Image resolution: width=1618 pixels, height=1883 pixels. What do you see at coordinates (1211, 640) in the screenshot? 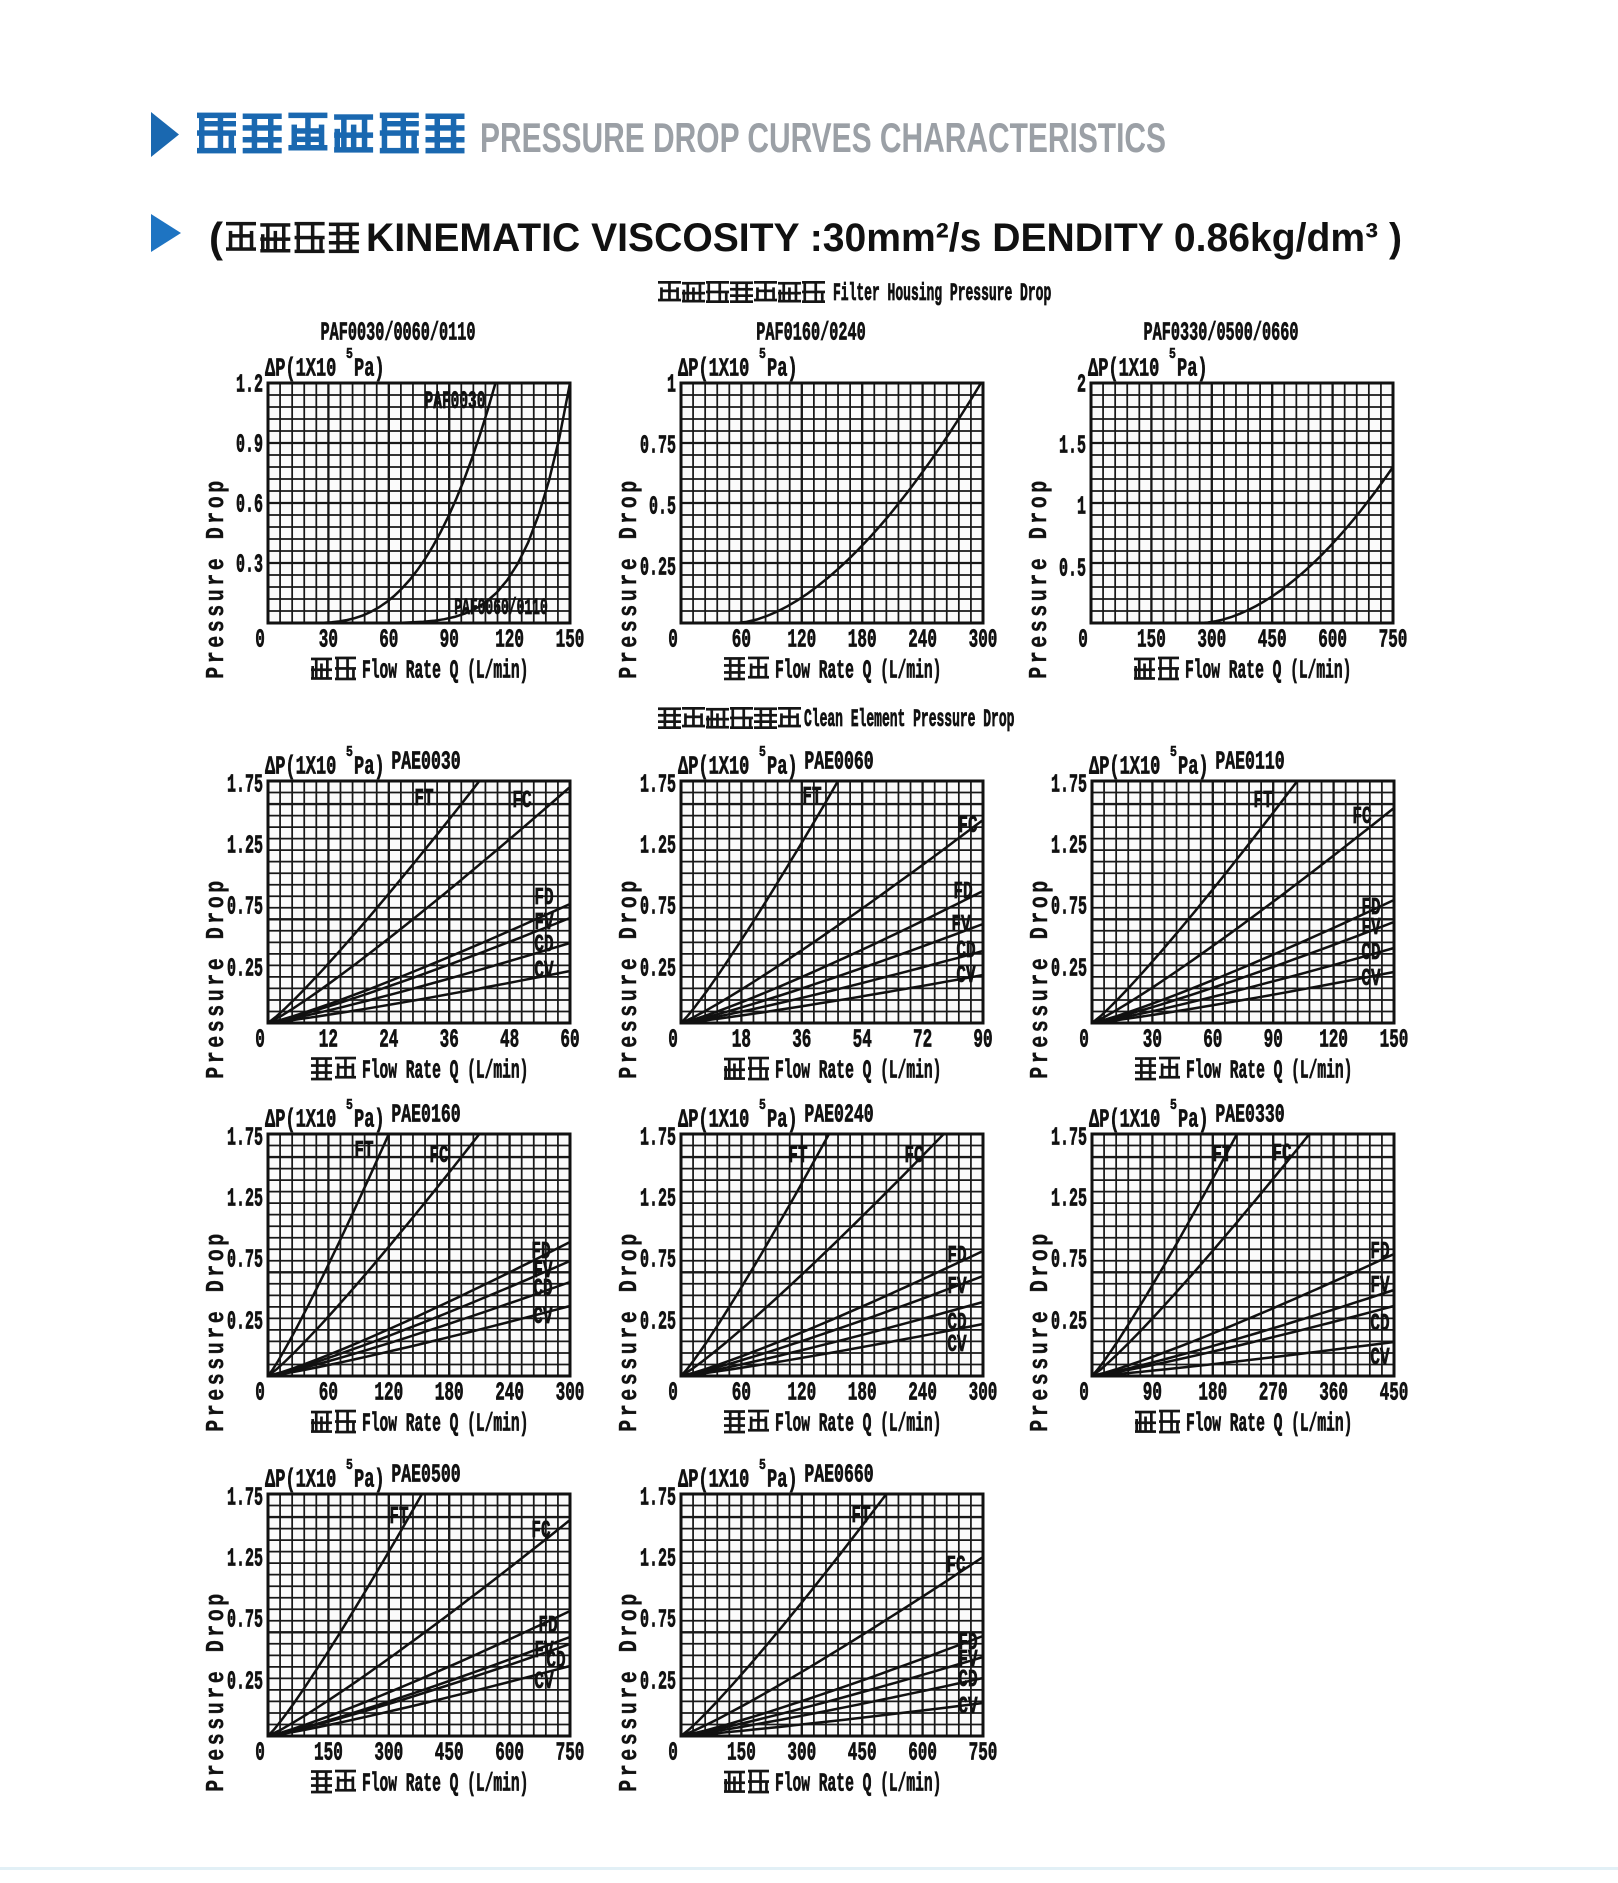
I see `svg-text: 300` at bounding box center [1211, 640].